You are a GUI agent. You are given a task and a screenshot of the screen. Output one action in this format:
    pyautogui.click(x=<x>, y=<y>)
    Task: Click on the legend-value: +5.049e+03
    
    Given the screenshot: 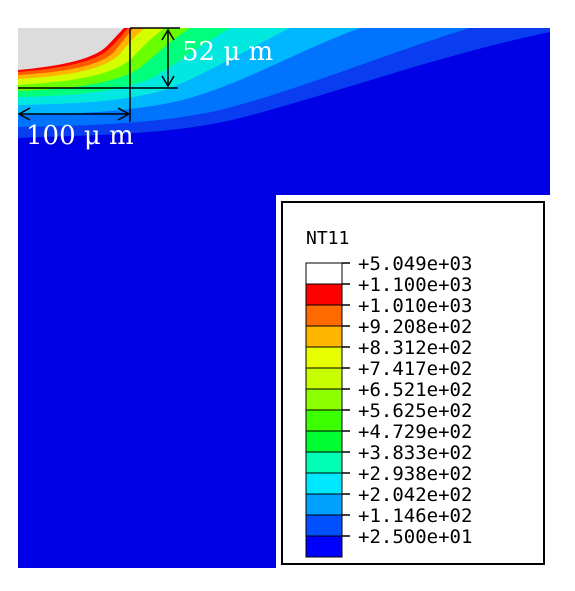 What is the action you would take?
    pyautogui.click(x=415, y=264)
    